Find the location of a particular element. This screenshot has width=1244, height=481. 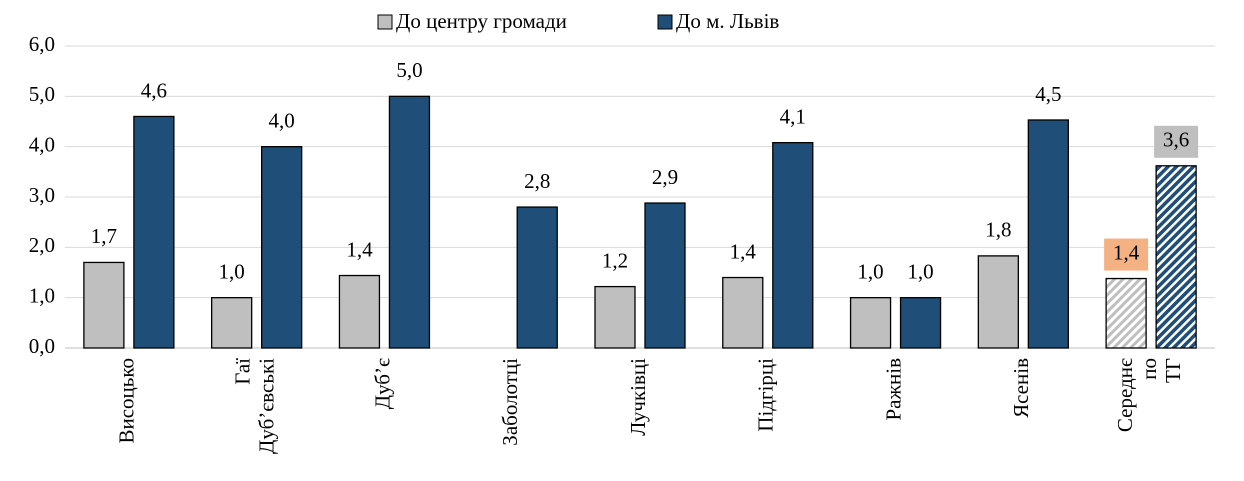

y-tick-label: 0,0 is located at coordinates (42, 346).